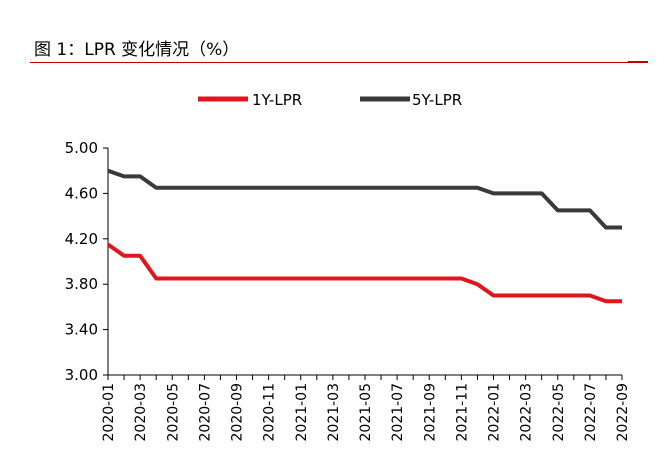 The image size is (662, 469). Describe the element at coordinates (334, 412) in the screenshot. I see `x-tick-label: 2021-03` at that location.